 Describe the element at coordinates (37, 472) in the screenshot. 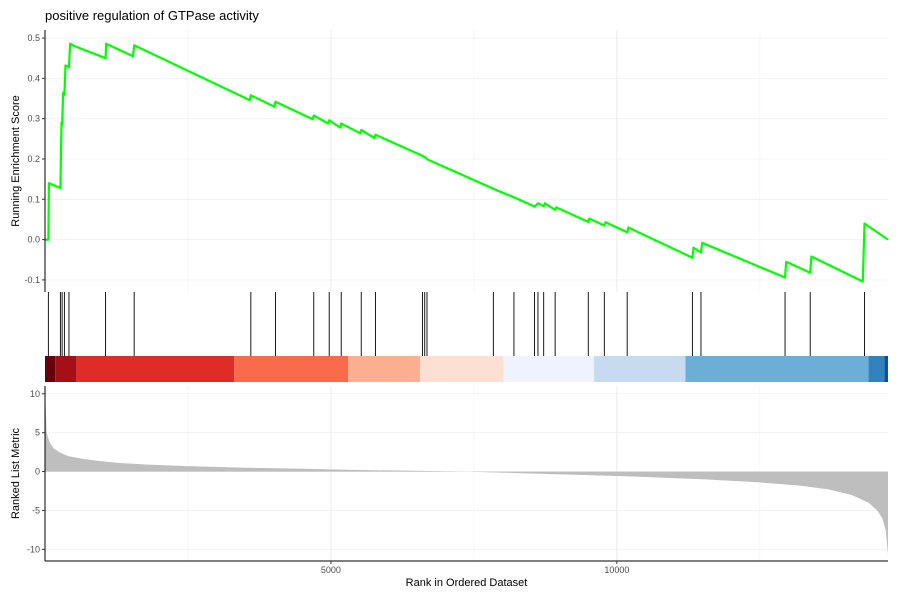

I see `bottom-y-tick-label: 0` at that location.